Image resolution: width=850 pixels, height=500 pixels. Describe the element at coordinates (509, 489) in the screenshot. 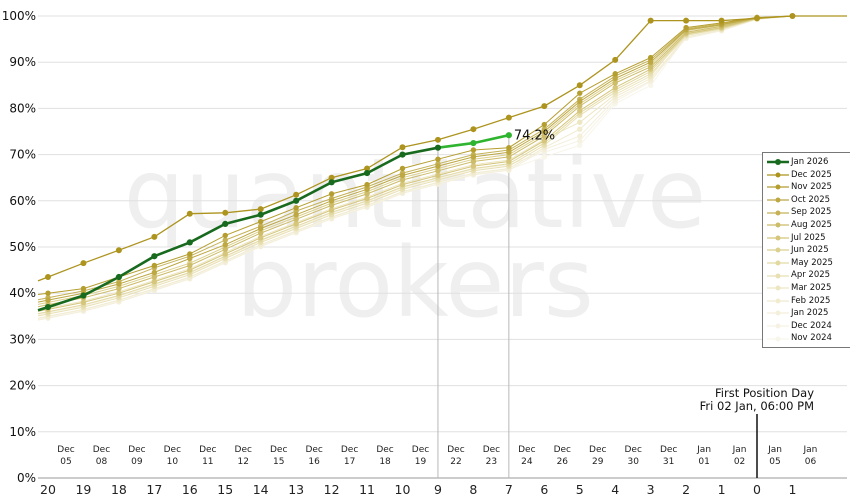

I see `svg-text: 7` at that location.